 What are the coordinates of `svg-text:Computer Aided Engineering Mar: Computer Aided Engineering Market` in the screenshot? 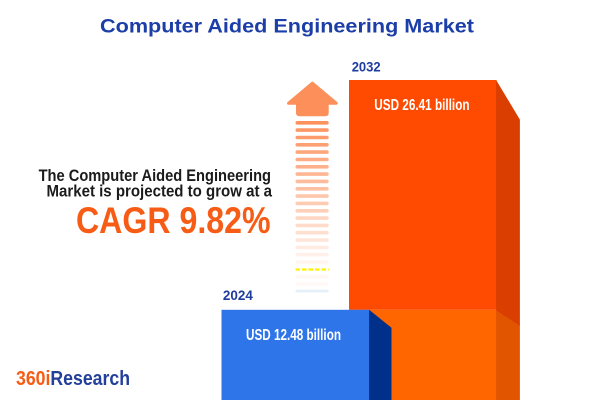 It's located at (287, 27).